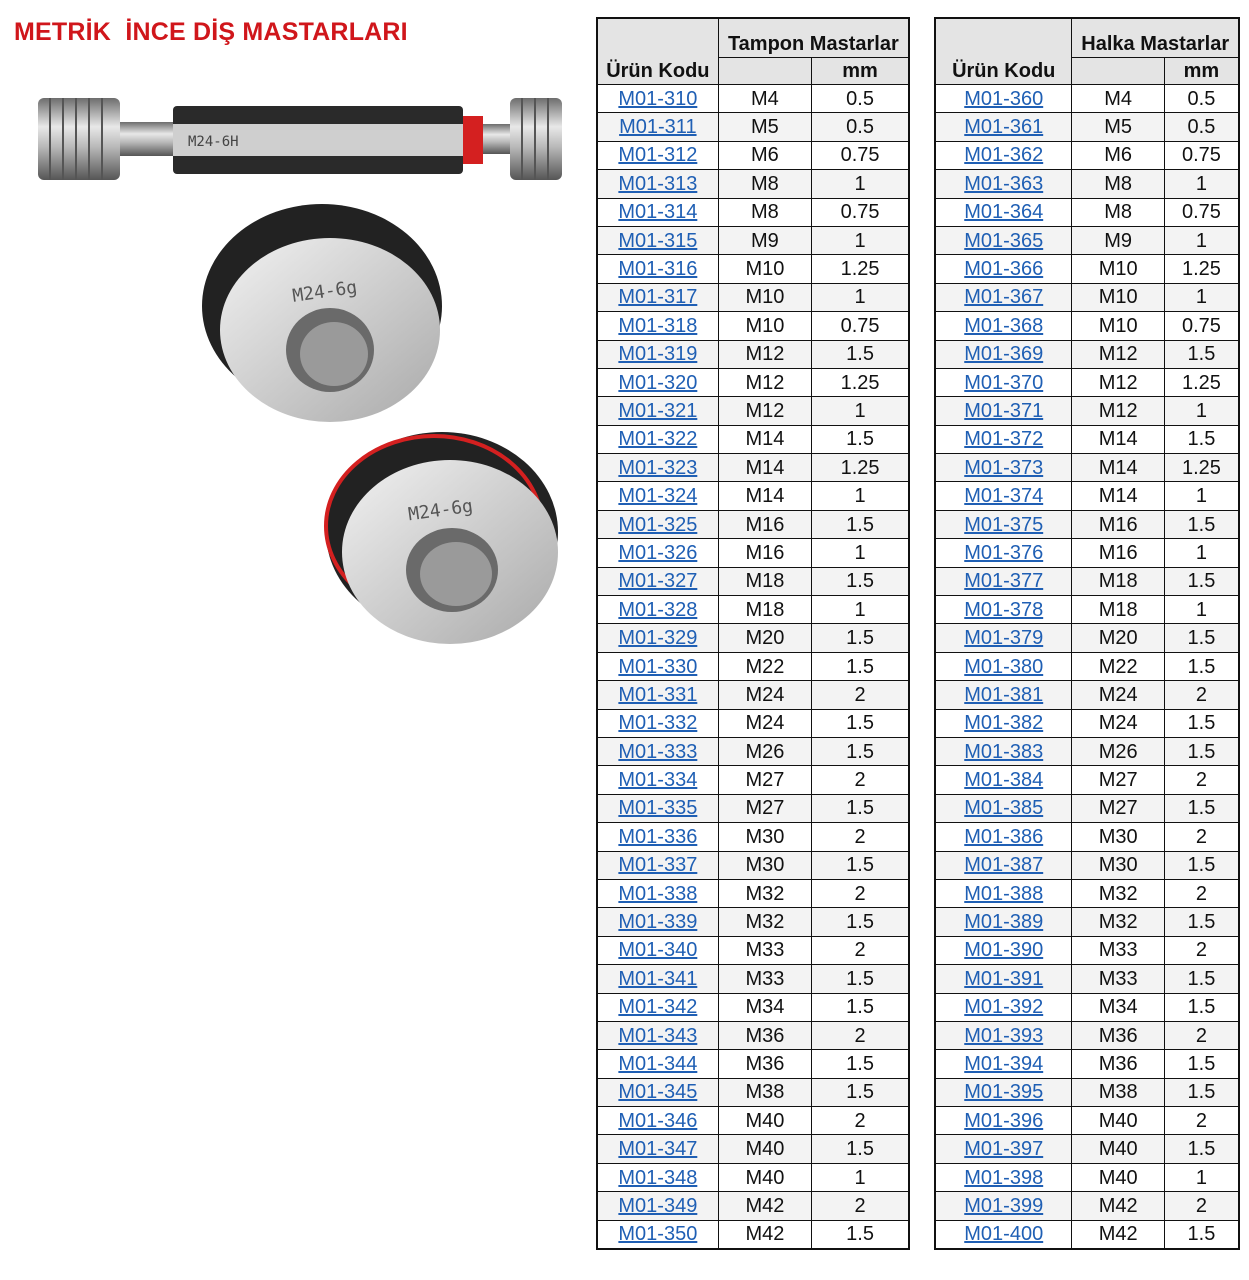  What do you see at coordinates (658, 1063) in the screenshot?
I see `product-code-link: M01-344` at bounding box center [658, 1063].